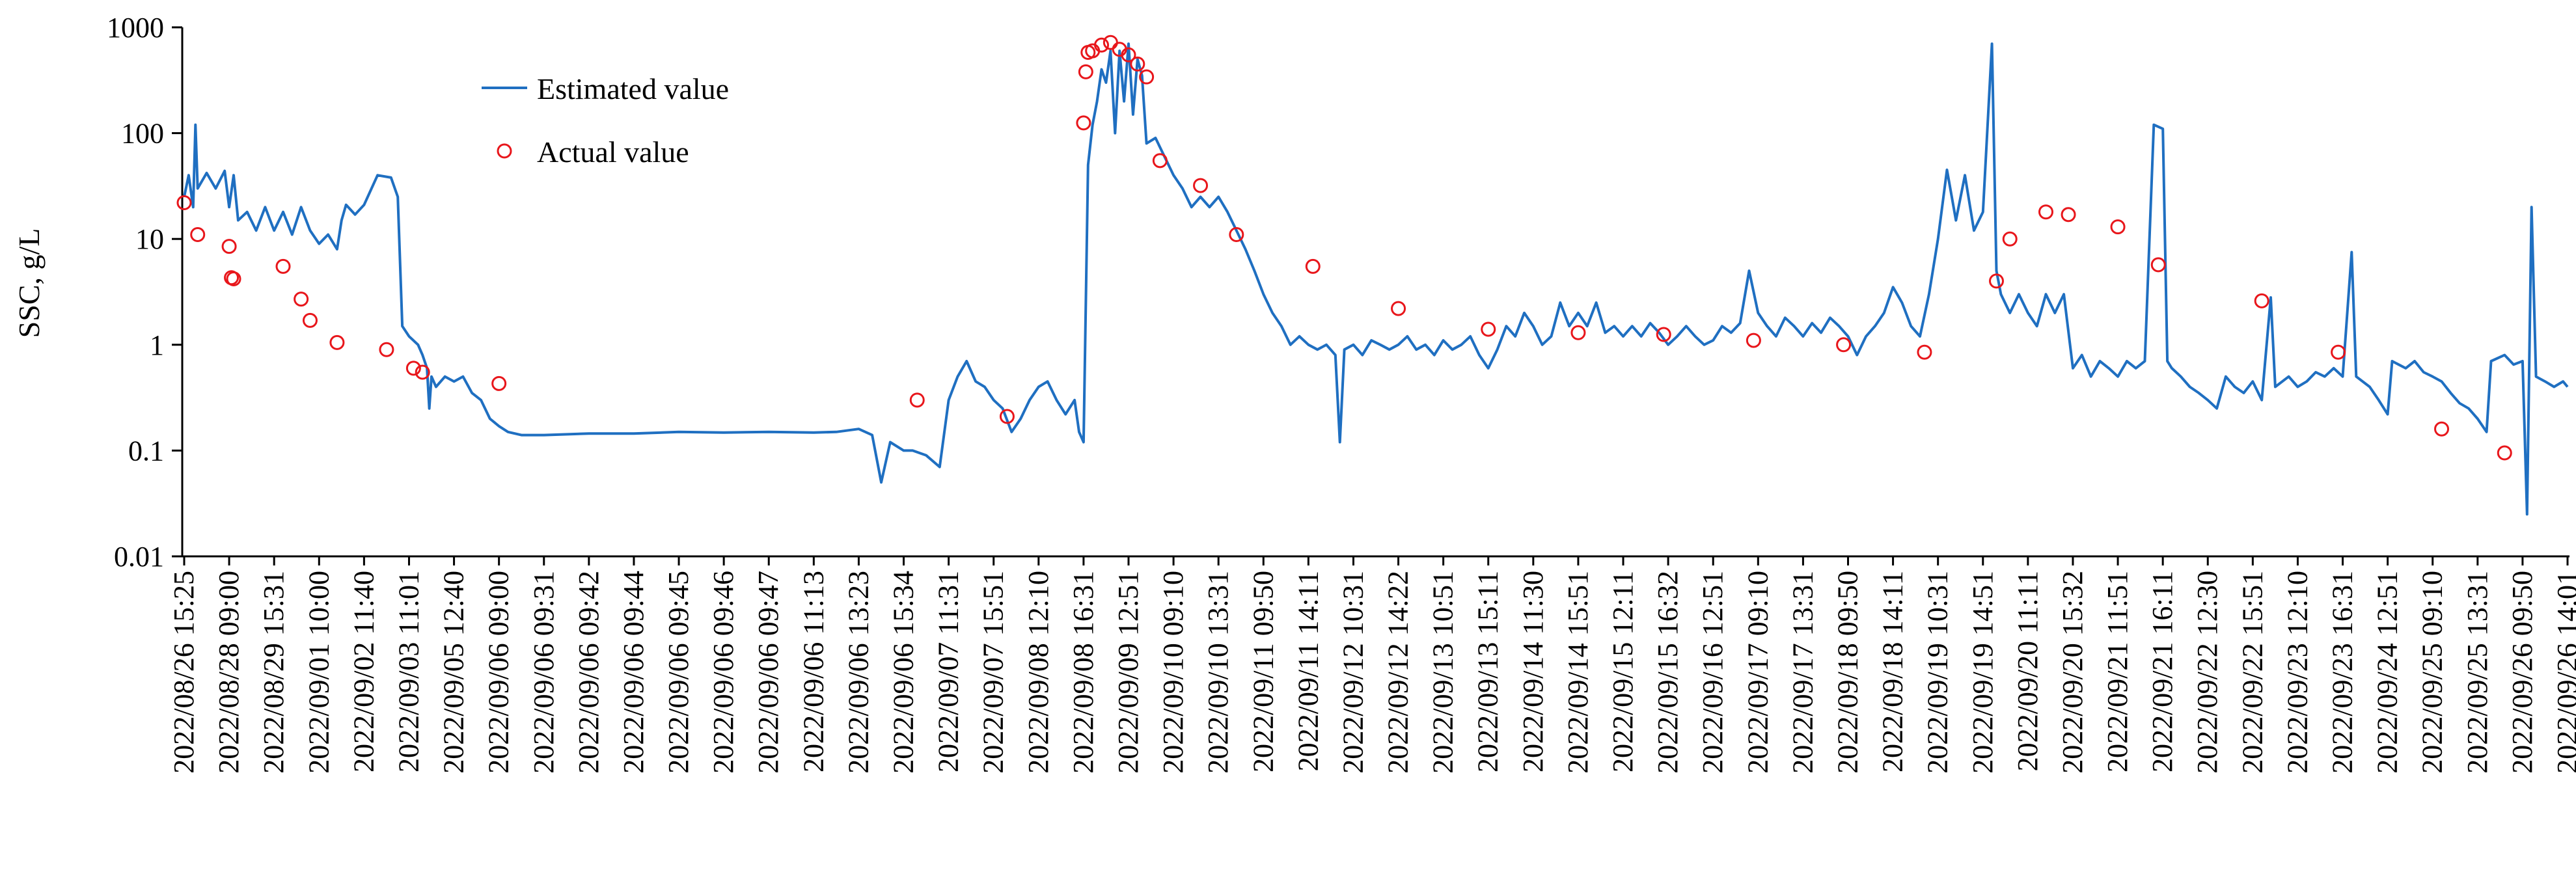 Image resolution: width=2576 pixels, height=870 pixels. Describe the element at coordinates (634, 672) in the screenshot. I see `x-tick-label: 2022/09/06 09:44` at that location.